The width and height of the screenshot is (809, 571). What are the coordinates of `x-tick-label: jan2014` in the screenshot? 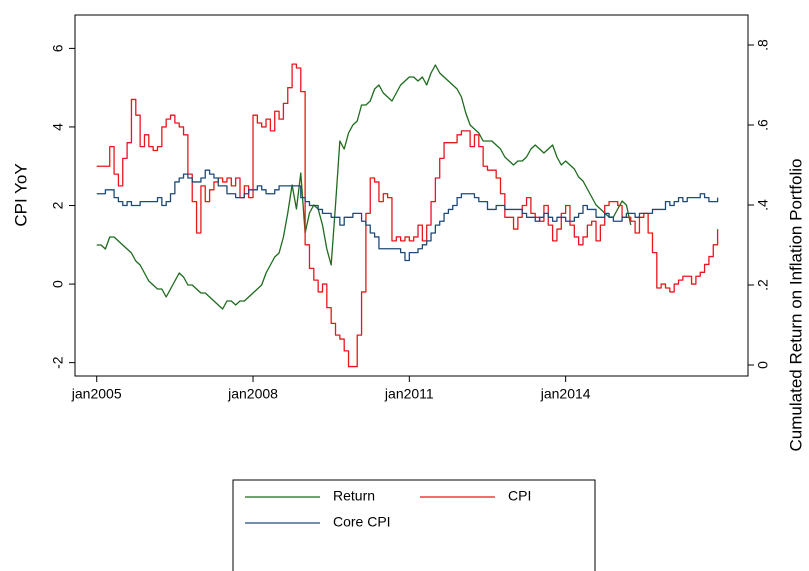 It's located at (565, 394).